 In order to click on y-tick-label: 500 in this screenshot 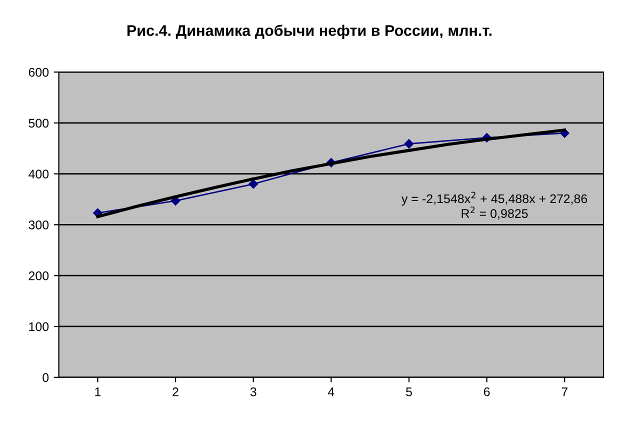, I will do `click(38, 123)`.